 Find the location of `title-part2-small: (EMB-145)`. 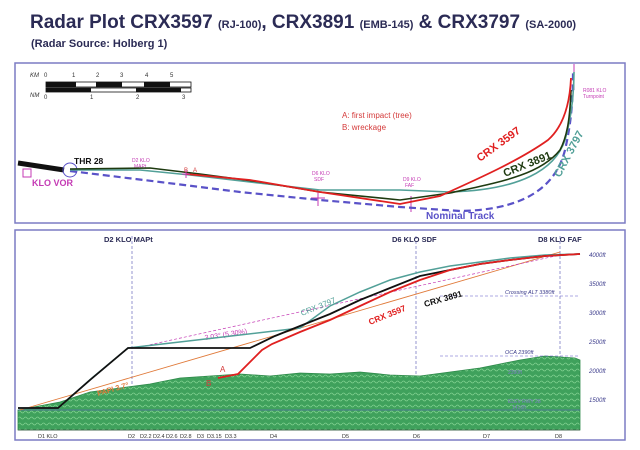

title-part2-small: (EMB-145) is located at coordinates (386, 25).